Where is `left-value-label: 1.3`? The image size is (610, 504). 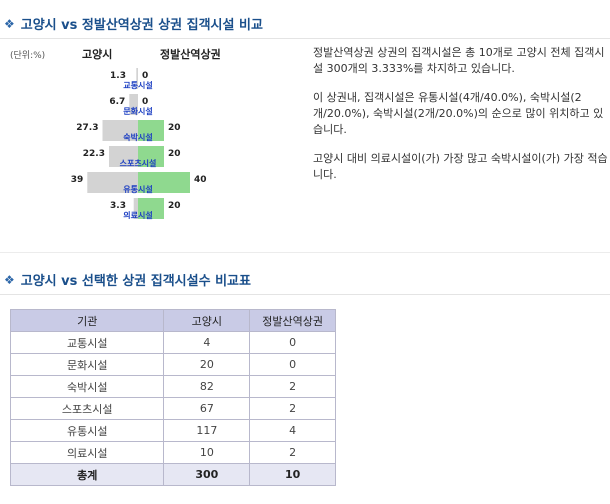
left-value-label: 1.3 is located at coordinates (118, 76).